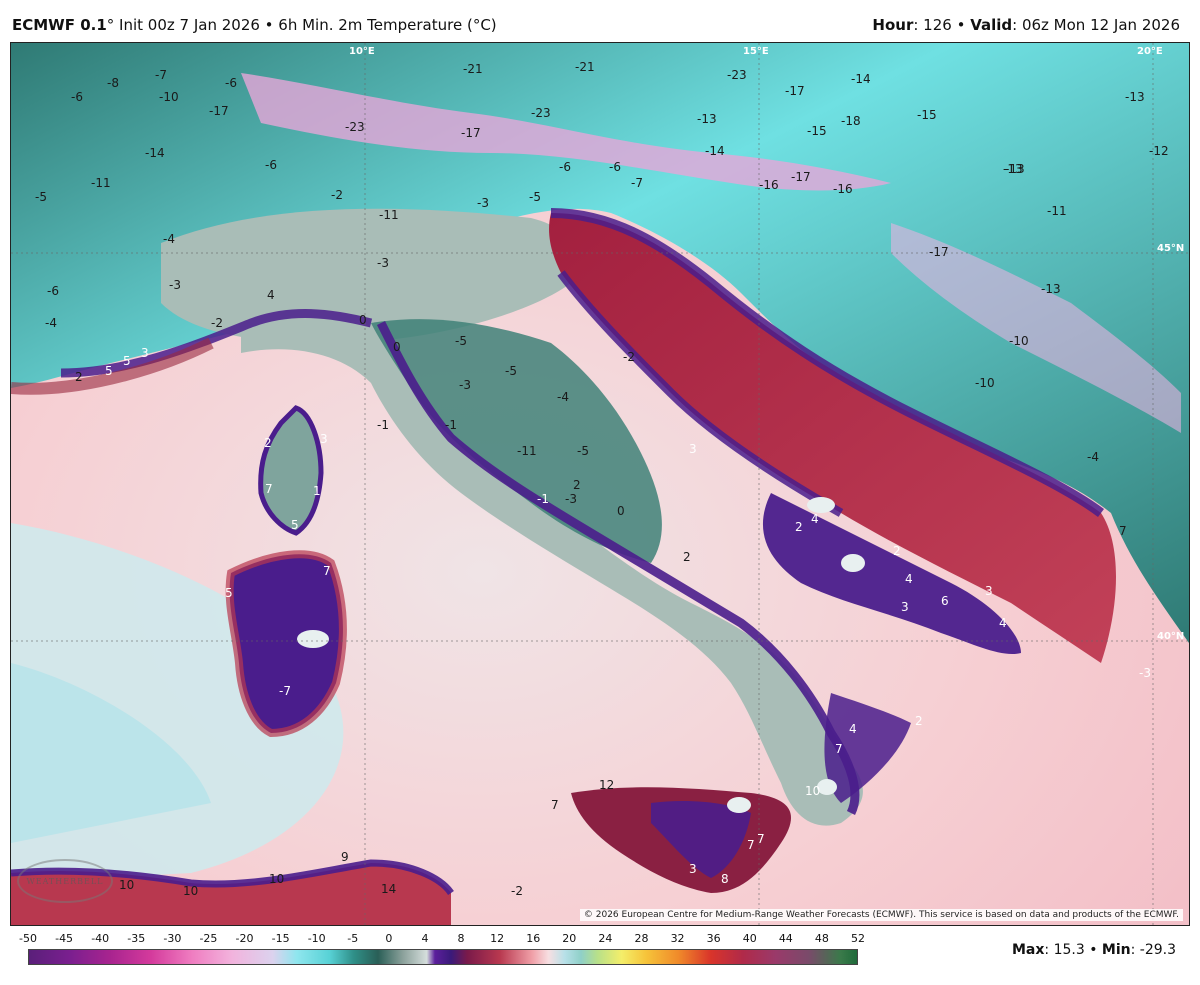 Image resolution: width=1200 pixels, height=985 pixels. I want to click on colorbar-tick-label: -15, so click(280, 938).